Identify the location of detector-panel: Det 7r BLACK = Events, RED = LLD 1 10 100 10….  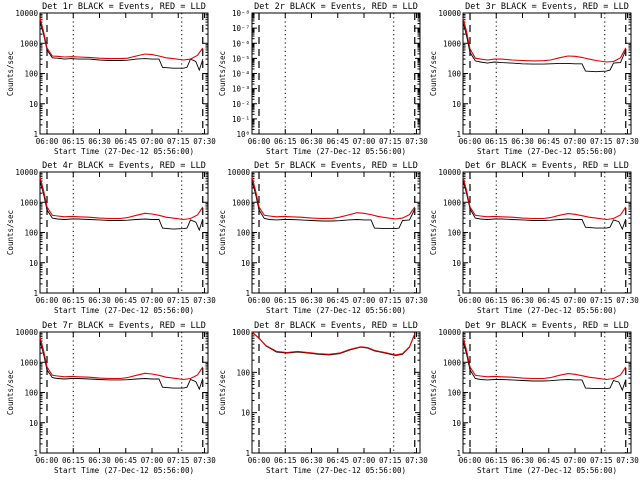
(111, 398).